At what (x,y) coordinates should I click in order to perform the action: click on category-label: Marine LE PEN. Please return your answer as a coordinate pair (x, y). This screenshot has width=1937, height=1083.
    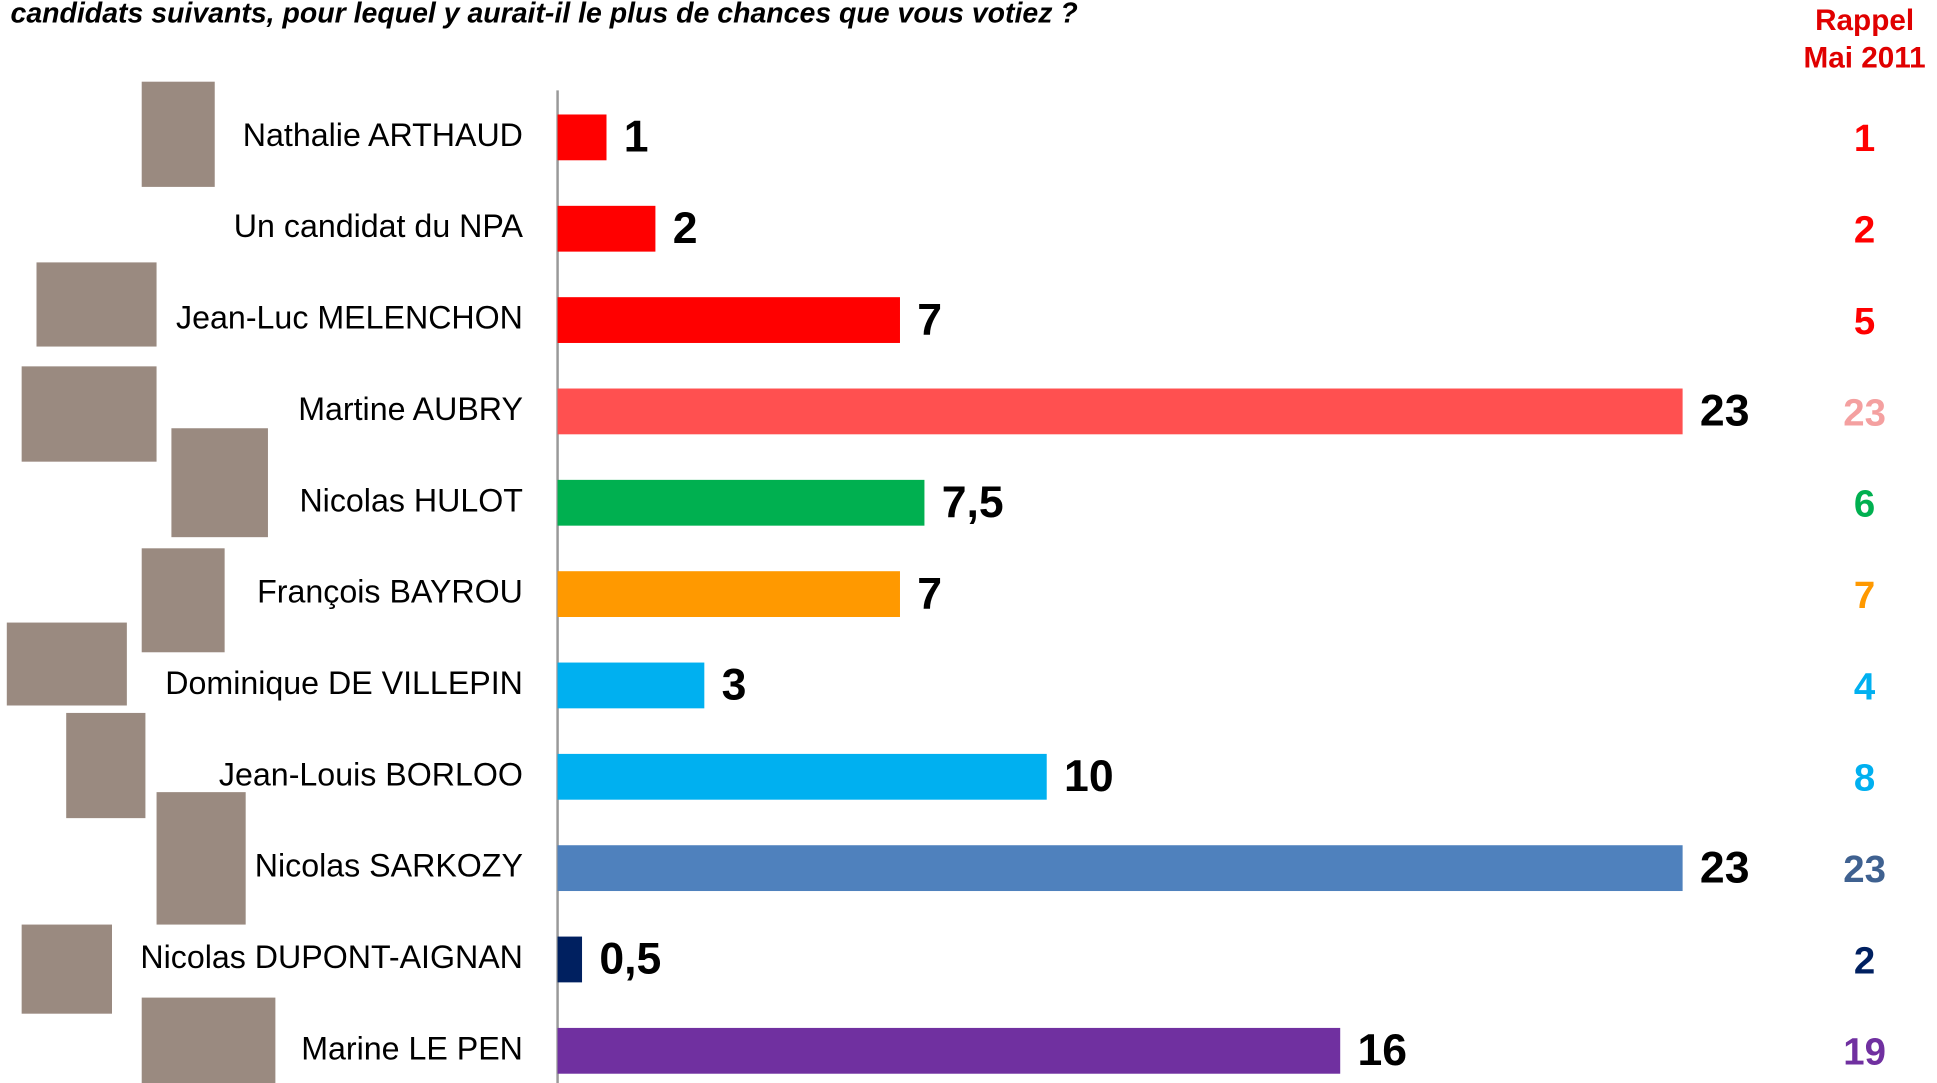
    Looking at the image, I should click on (412, 1048).